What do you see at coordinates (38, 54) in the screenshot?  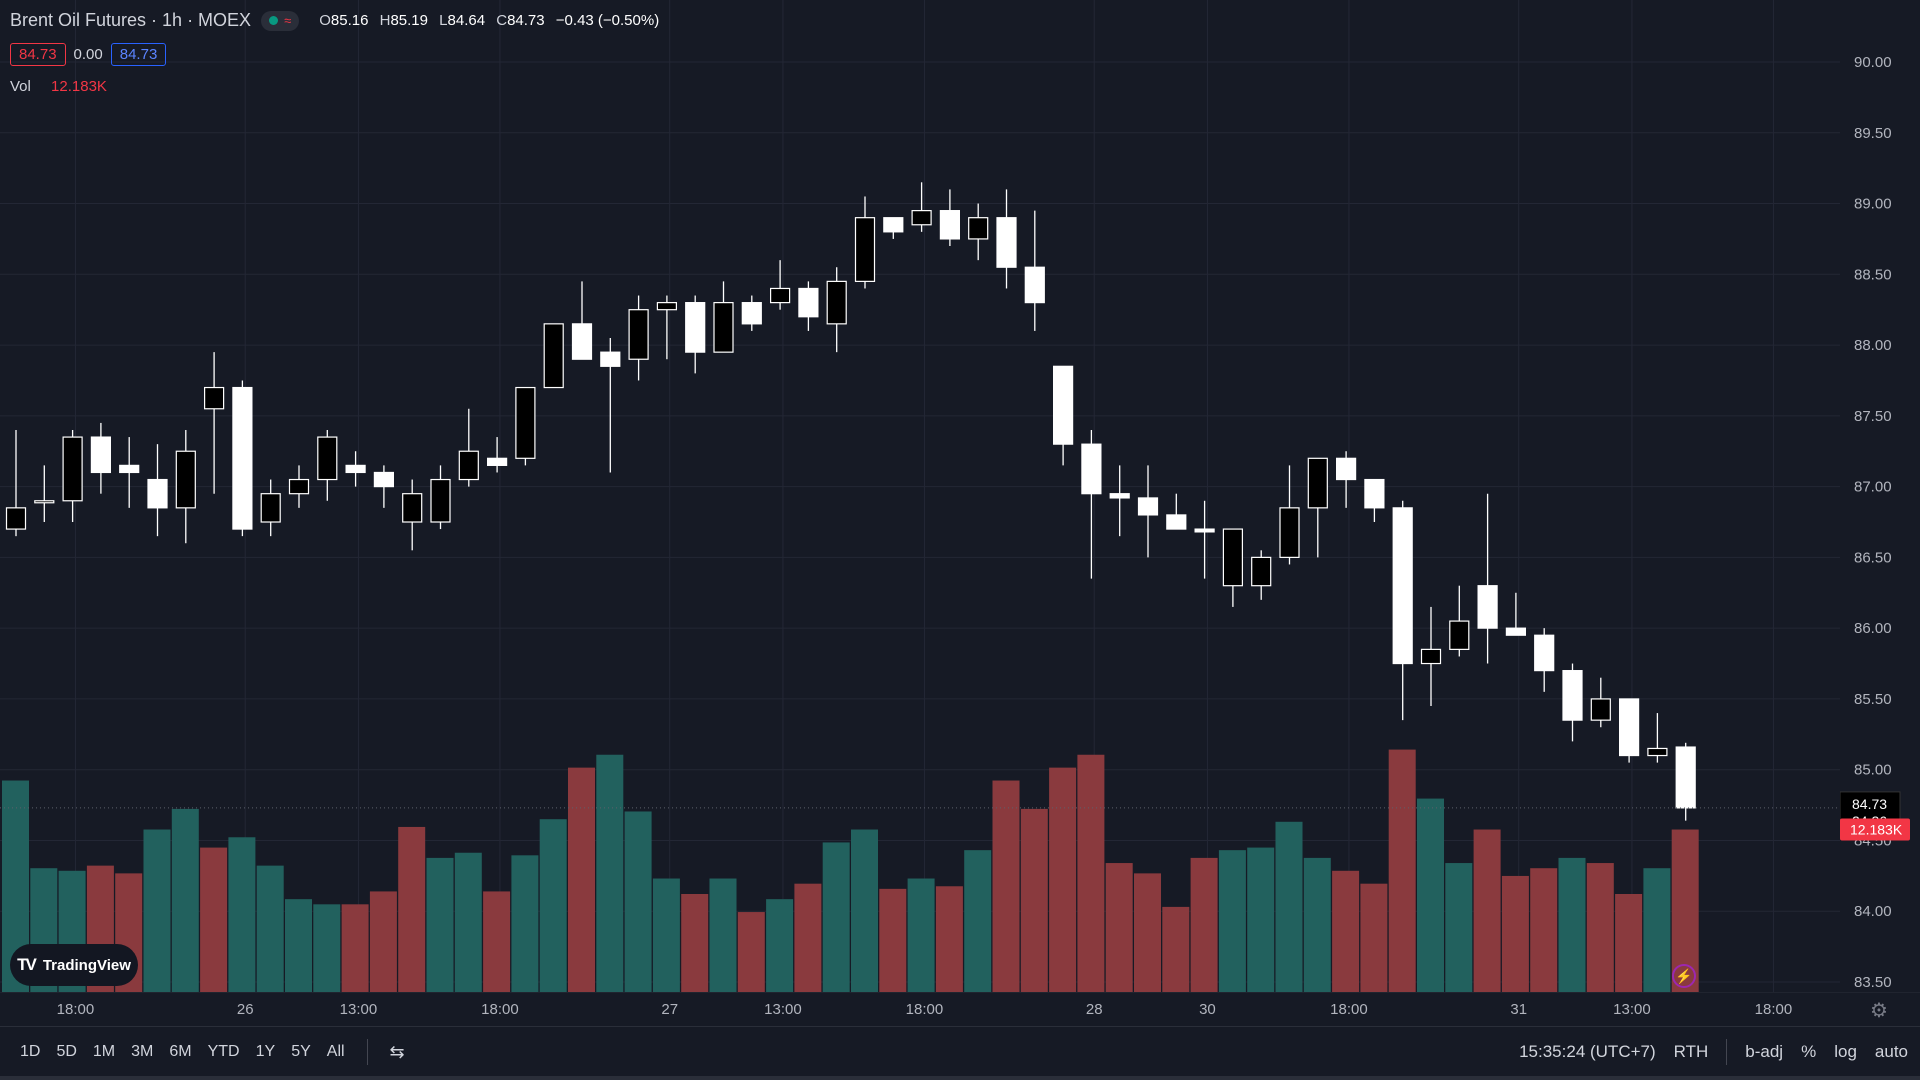 I see `sell-price-box: 84.73` at bounding box center [38, 54].